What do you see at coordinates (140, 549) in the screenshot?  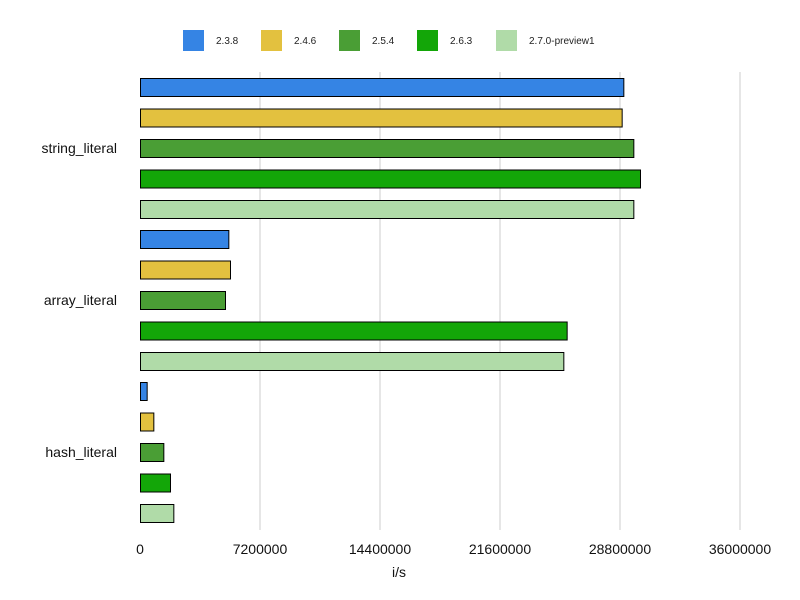 I see `x-tick-label: 0` at bounding box center [140, 549].